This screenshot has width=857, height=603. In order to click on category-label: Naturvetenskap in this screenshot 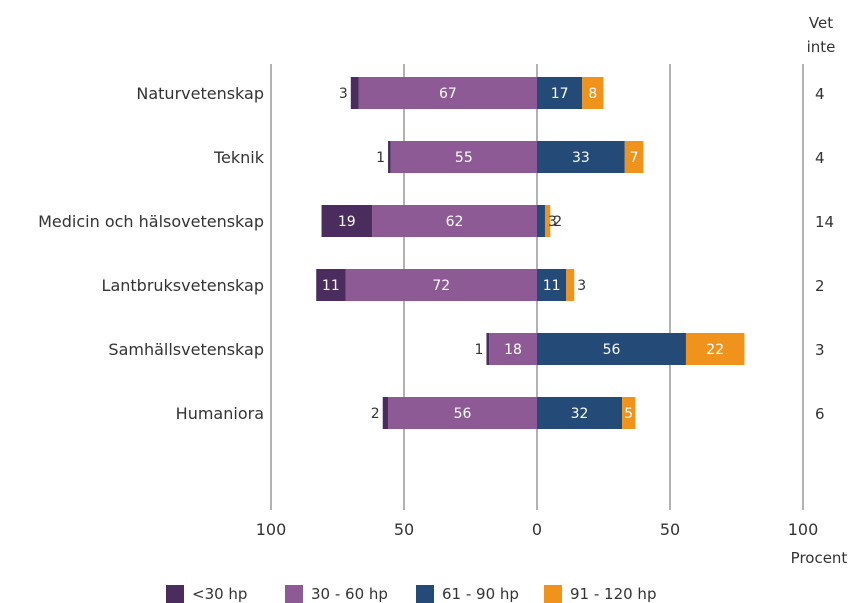, I will do `click(200, 93)`.